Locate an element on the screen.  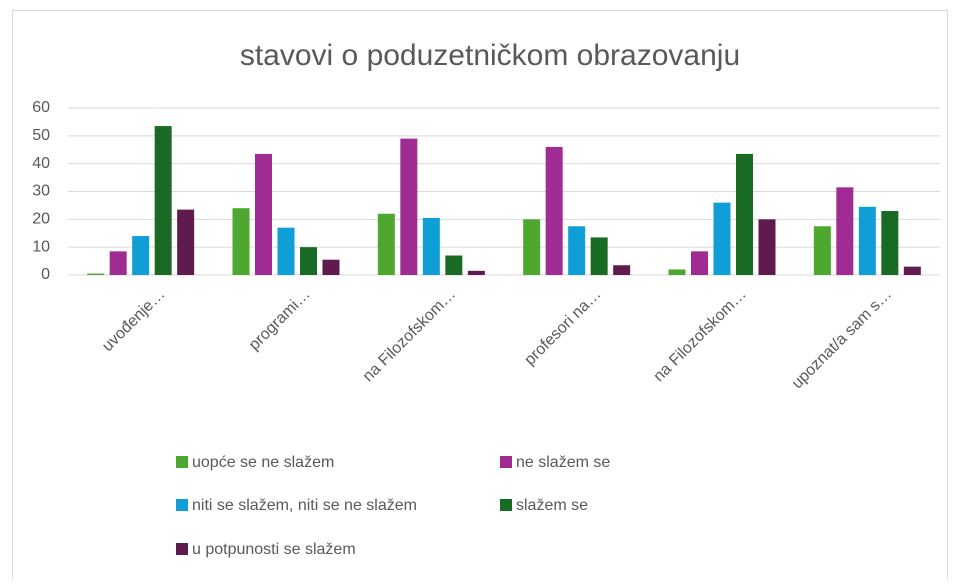
y-tick-label: 30 is located at coordinates (41, 191).